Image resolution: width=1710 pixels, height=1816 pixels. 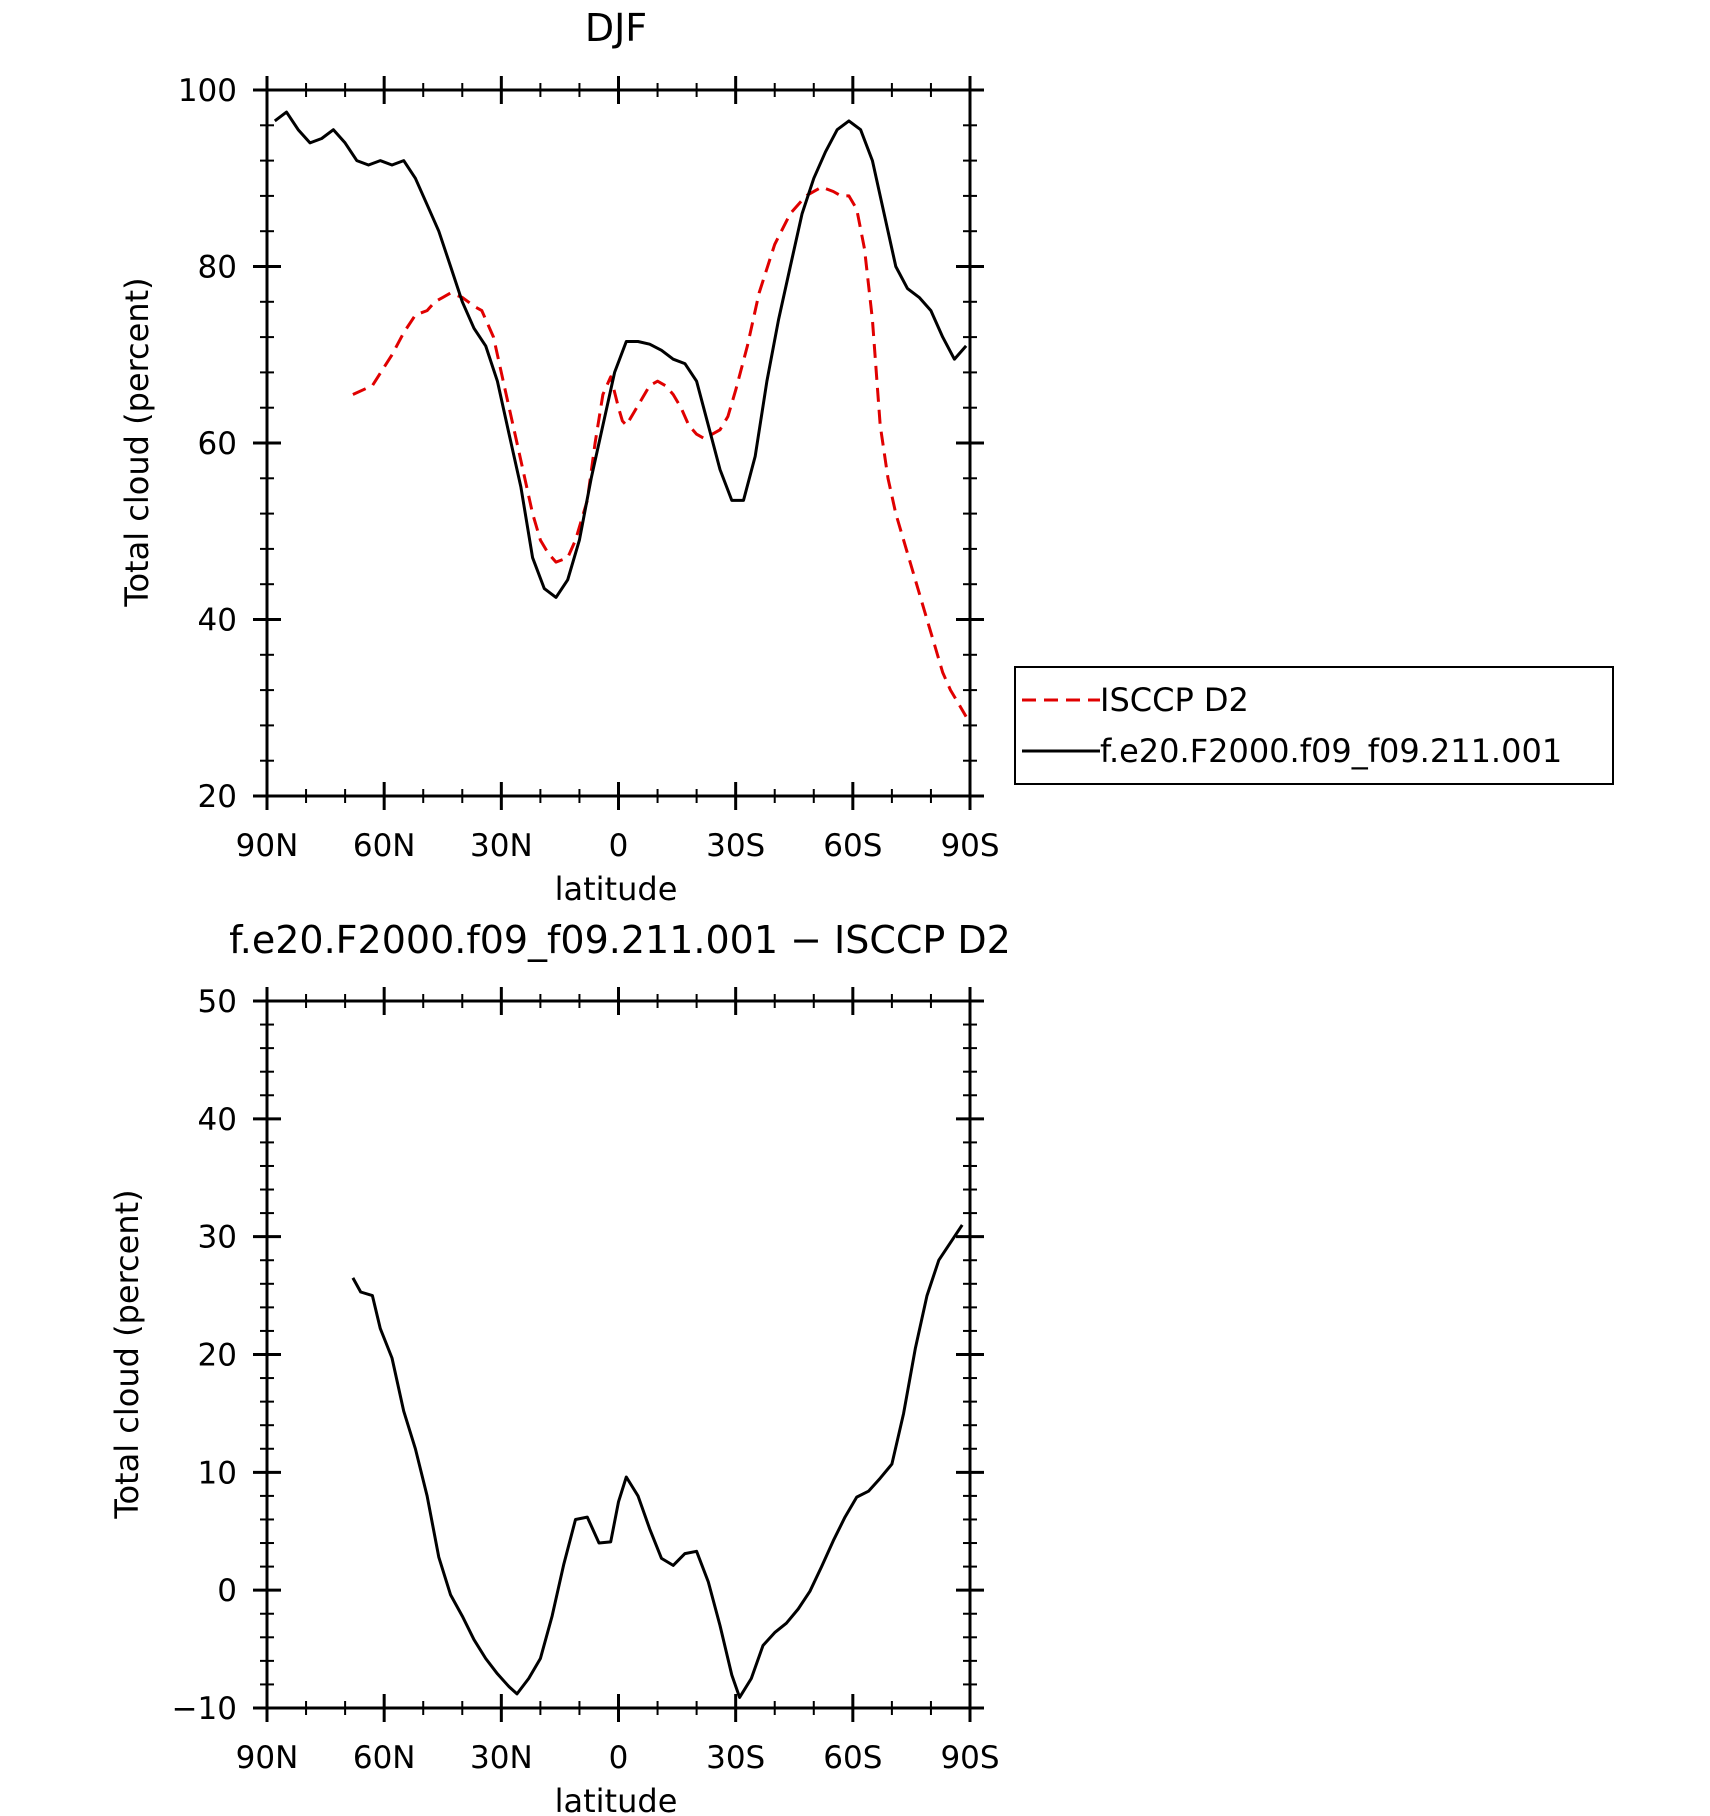 I want to click on y-tick-label: 60, so click(x=217, y=444).